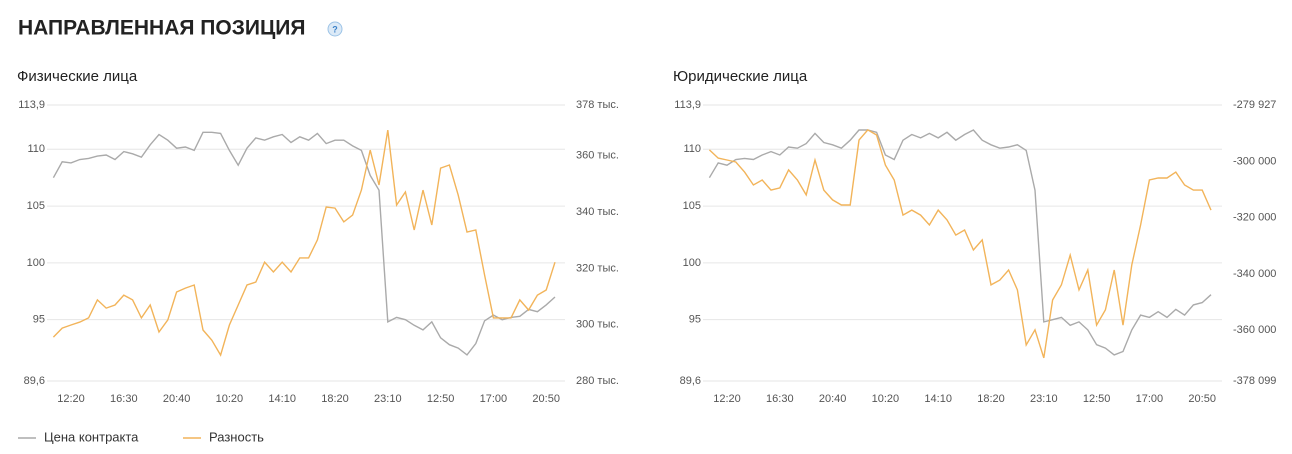  What do you see at coordinates (597, 105) in the screenshot?
I see `y2-tick-label: 378 тыс.` at bounding box center [597, 105].